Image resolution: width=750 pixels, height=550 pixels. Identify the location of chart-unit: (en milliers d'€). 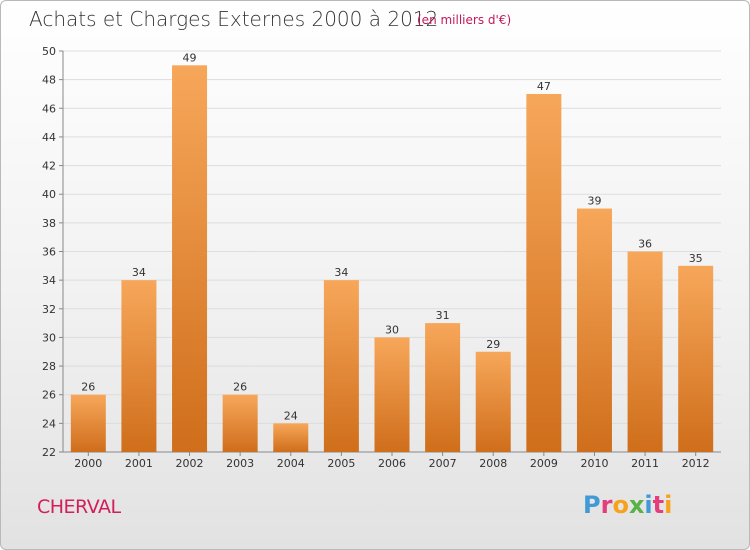
(464, 20).